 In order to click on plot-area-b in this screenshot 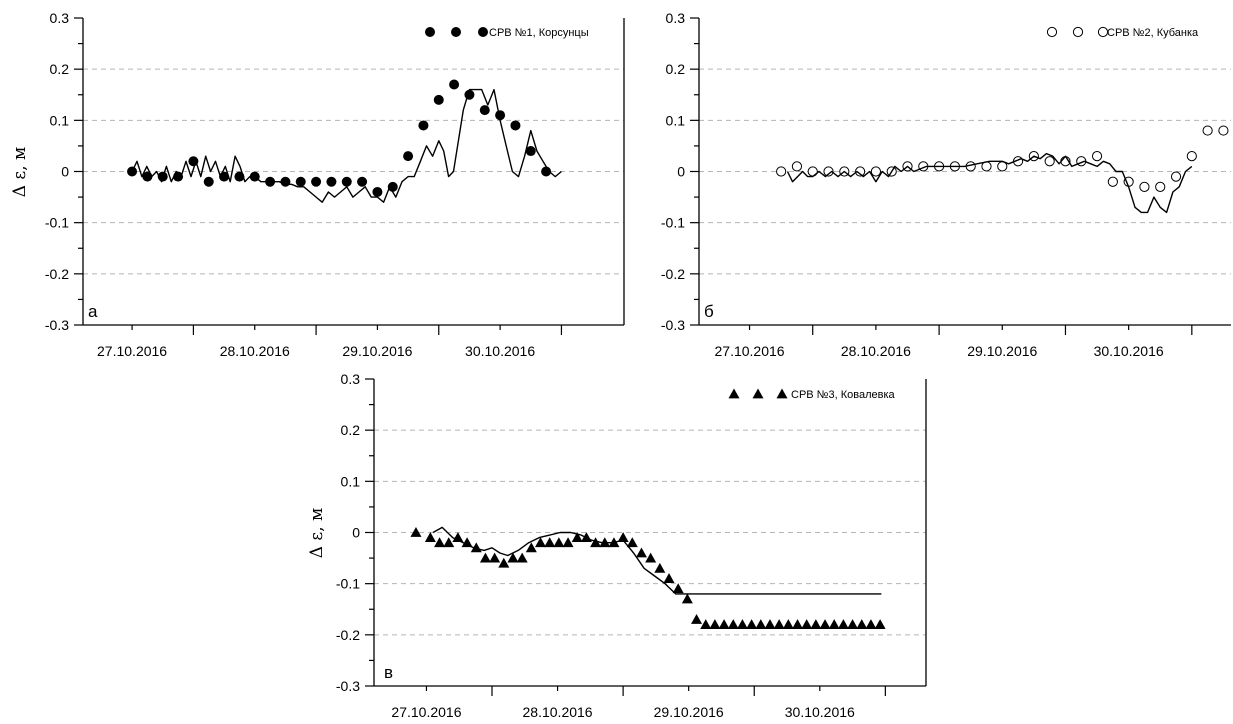, I will do `click(1002, 169)`.